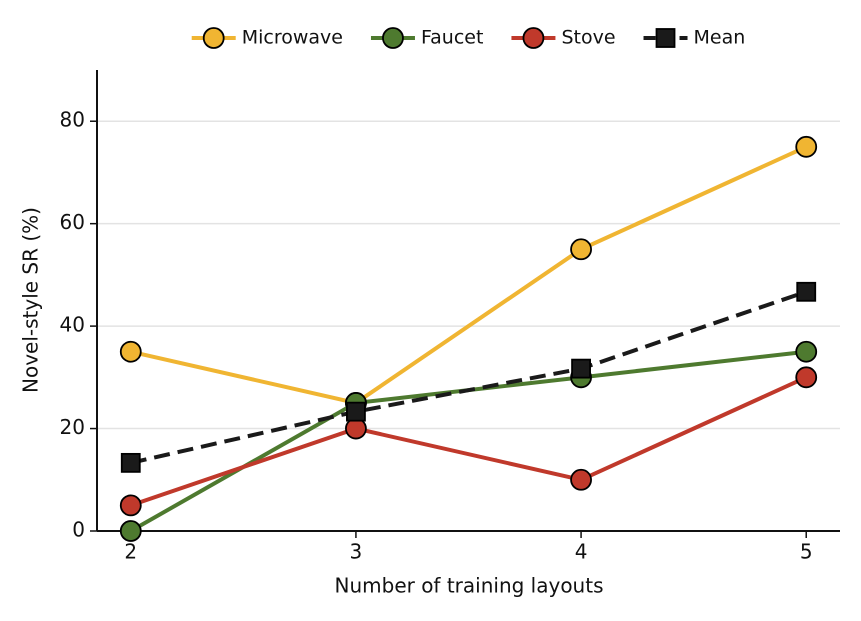 Image resolution: width=861 pixels, height=621 pixels. What do you see at coordinates (72, 120) in the screenshot?
I see `y-tick-label: 80` at bounding box center [72, 120].